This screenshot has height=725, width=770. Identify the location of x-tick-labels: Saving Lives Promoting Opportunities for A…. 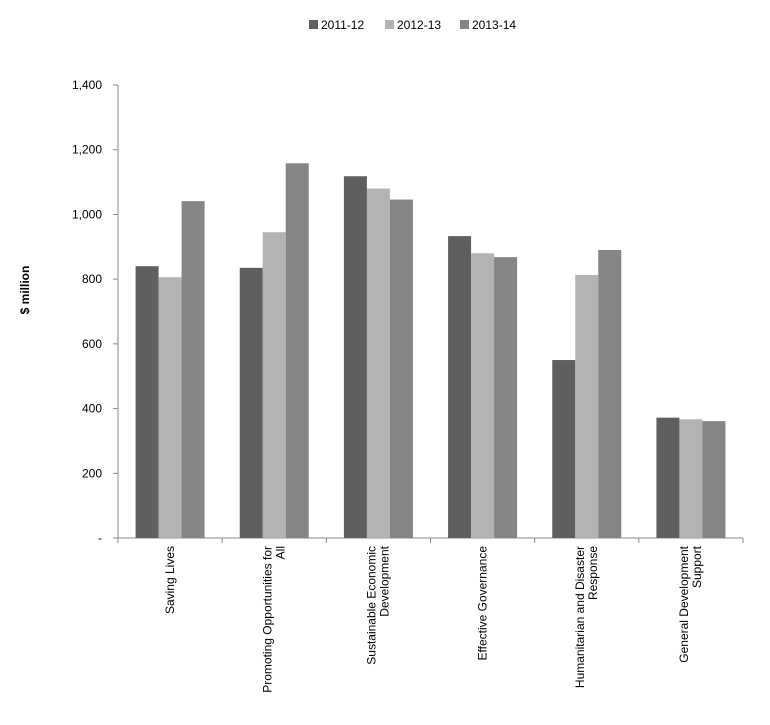
(433, 618).